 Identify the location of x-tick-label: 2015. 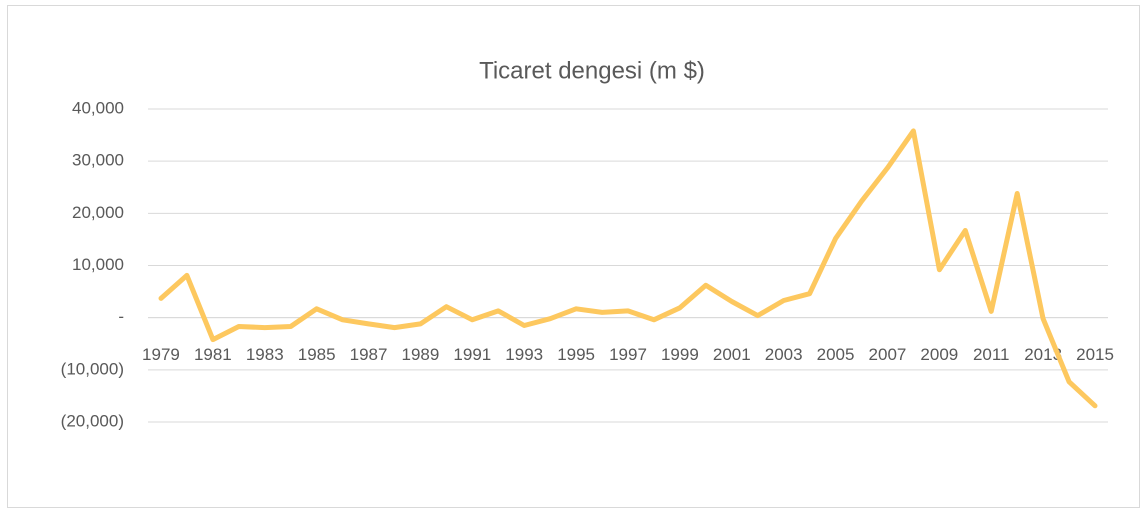
(1095, 354).